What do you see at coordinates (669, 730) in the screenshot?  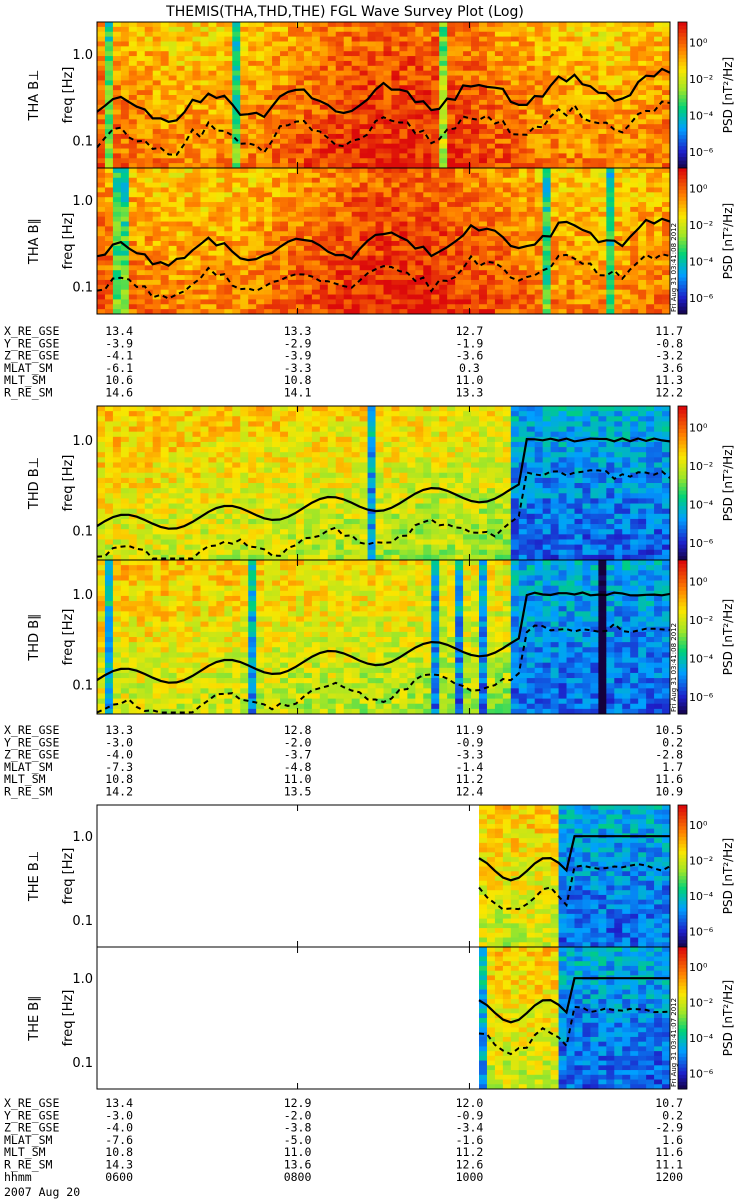 I see `ephem-value: 10.5` at bounding box center [669, 730].